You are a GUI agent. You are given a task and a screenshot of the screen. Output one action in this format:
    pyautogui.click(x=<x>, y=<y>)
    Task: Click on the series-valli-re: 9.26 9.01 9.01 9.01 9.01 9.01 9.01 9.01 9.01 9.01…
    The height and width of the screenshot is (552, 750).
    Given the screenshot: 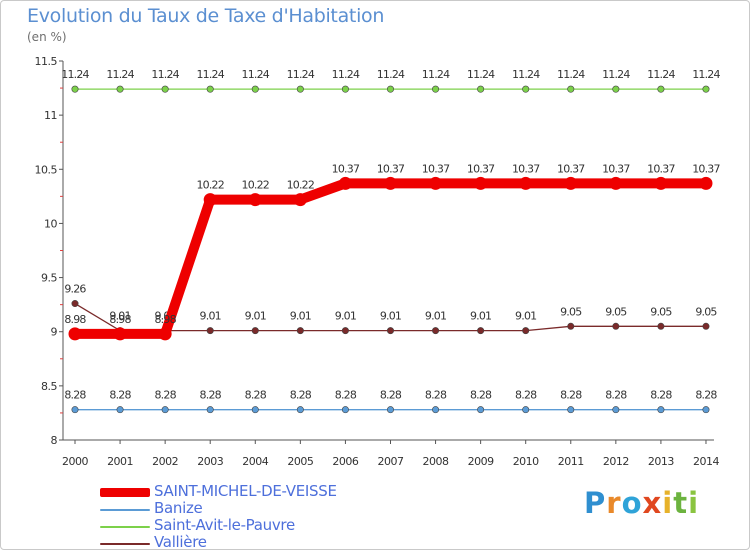 What is the action you would take?
    pyautogui.click(x=391, y=309)
    